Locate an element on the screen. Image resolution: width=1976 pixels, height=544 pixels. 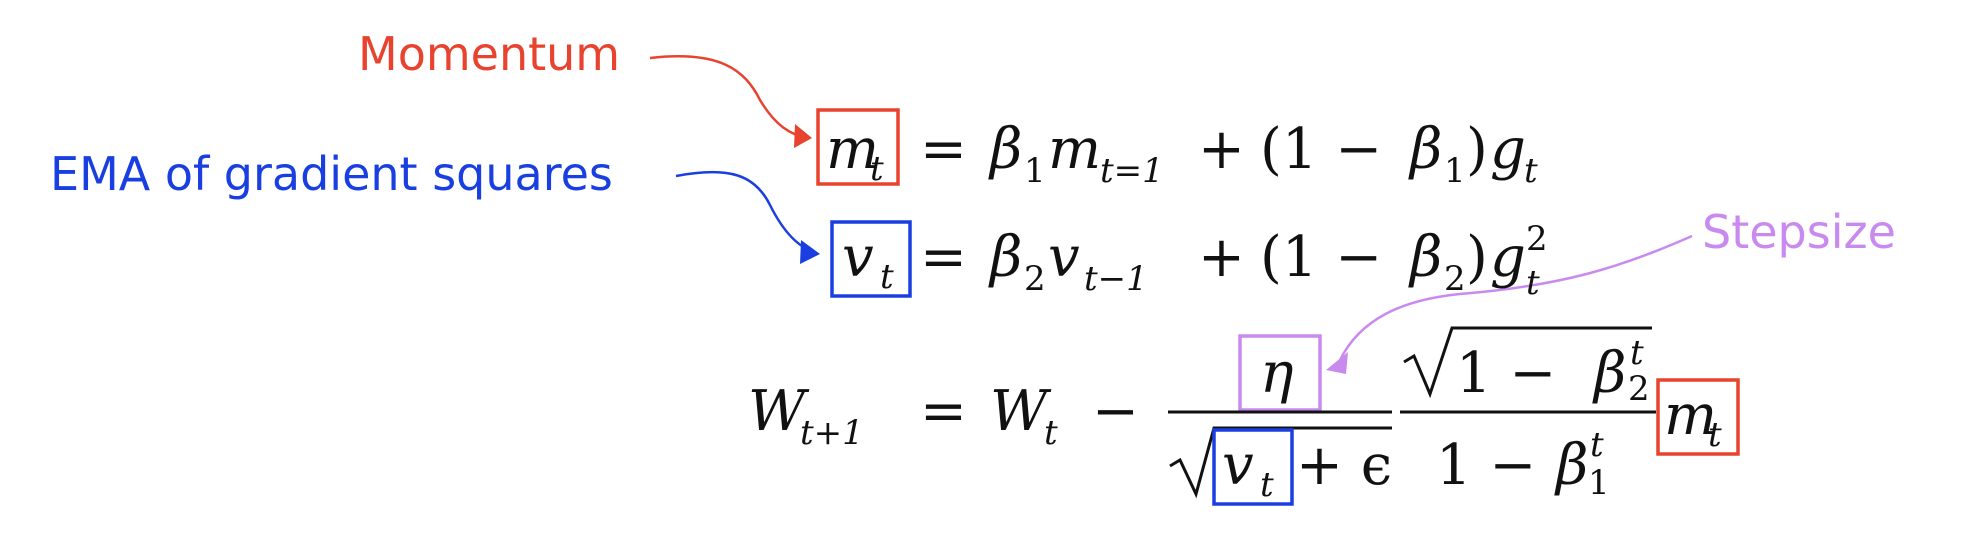
eq1-m-sub: t=1 is located at coordinates (1132, 171).